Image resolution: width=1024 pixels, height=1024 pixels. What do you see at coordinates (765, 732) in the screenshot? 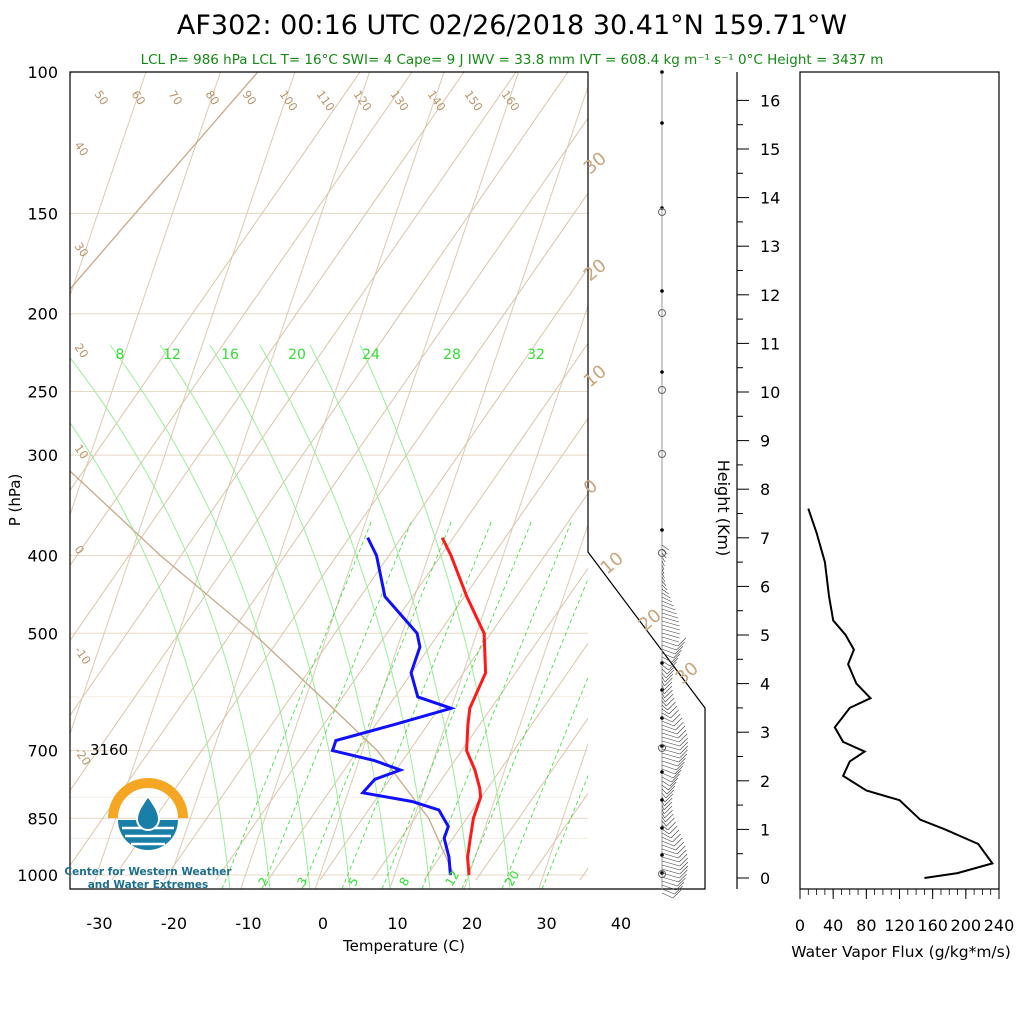
I see `height-tick-label: 3` at bounding box center [765, 732].